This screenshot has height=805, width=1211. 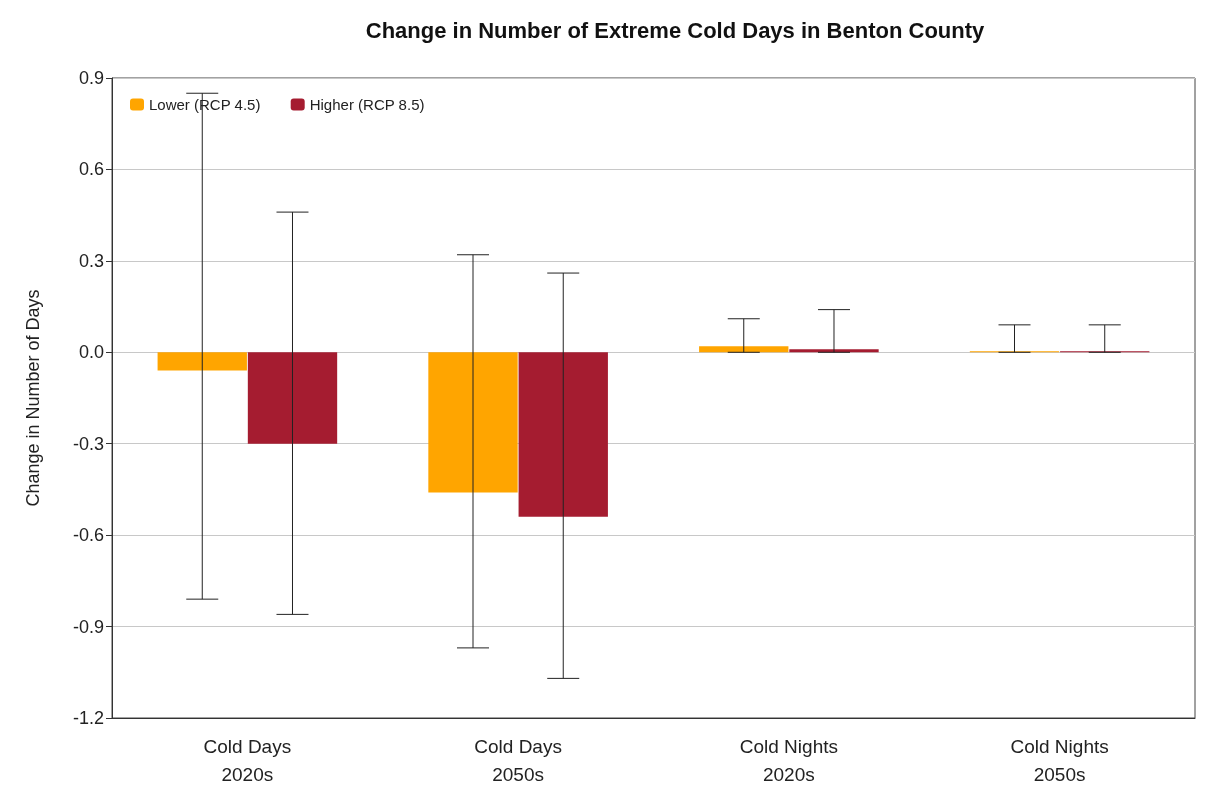 I want to click on x-tick-label: Cold Nights 2050s, so click(x=1059, y=760).